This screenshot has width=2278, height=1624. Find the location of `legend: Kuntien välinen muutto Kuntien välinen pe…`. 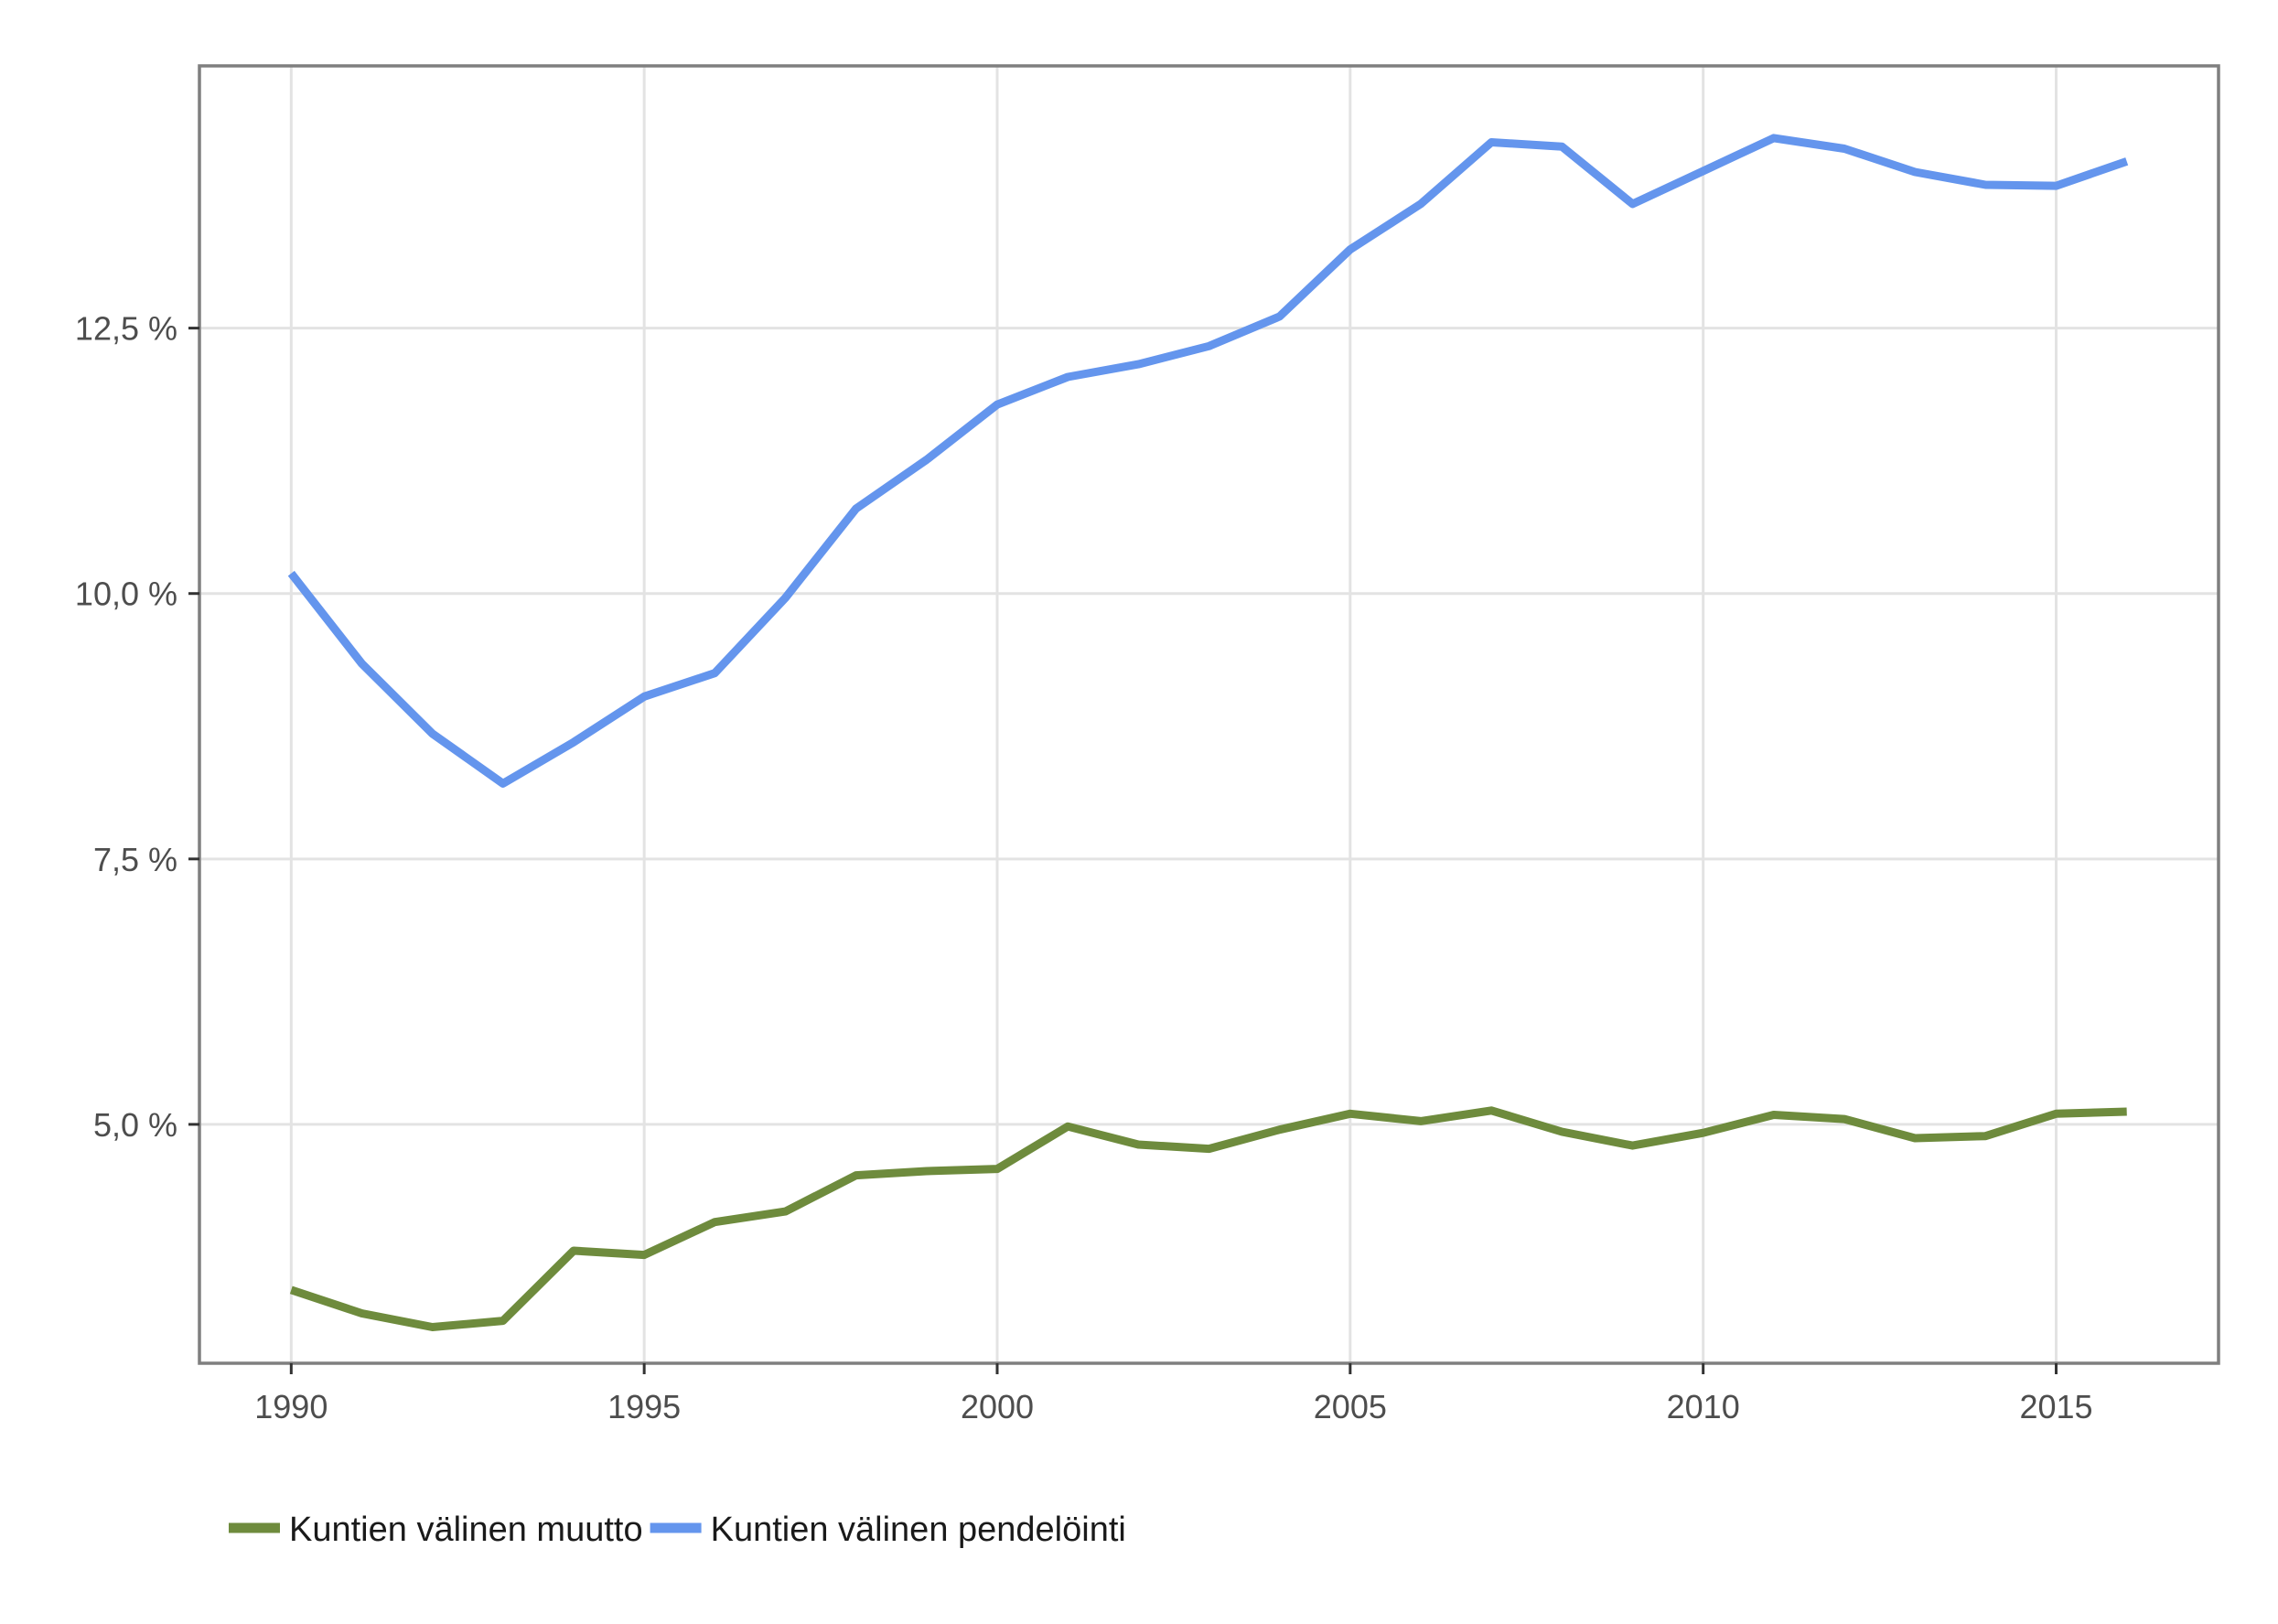

legend: Kuntien välinen muutto Kuntien välinen pe… is located at coordinates (677, 1530).